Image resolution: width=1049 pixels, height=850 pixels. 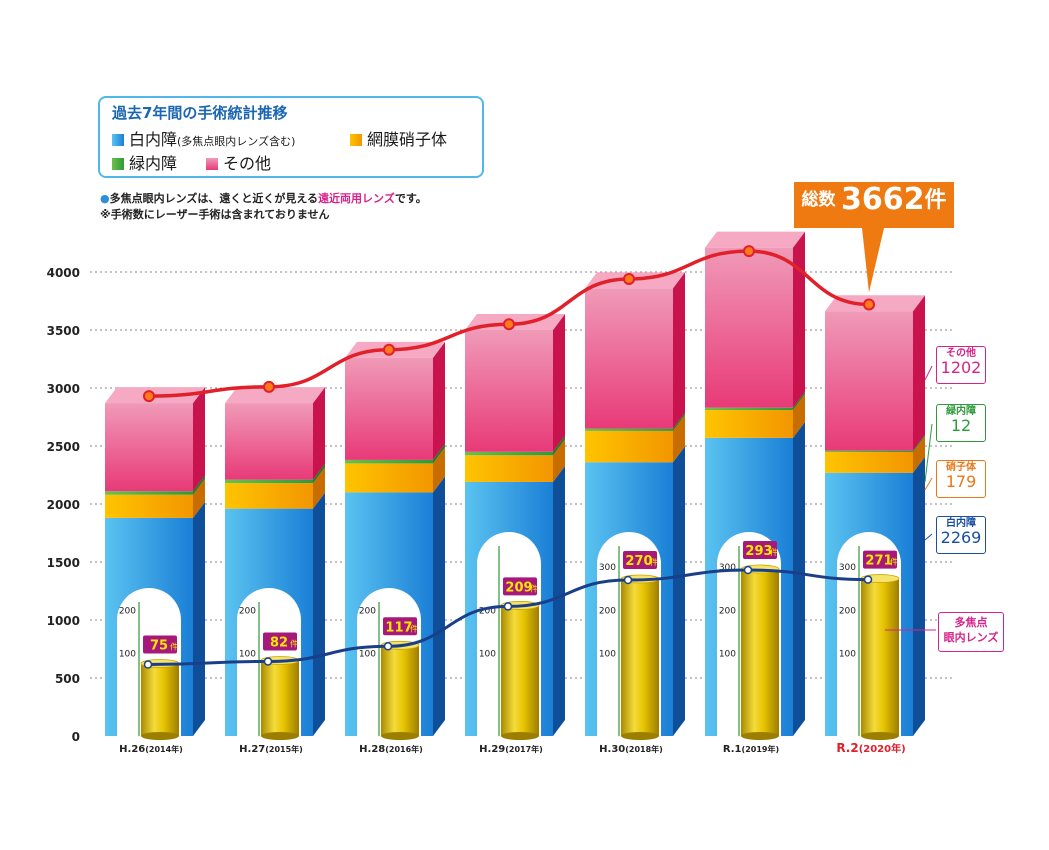 What do you see at coordinates (63, 447) in the screenshot?
I see `y-tick-label: 2500` at bounding box center [63, 447].